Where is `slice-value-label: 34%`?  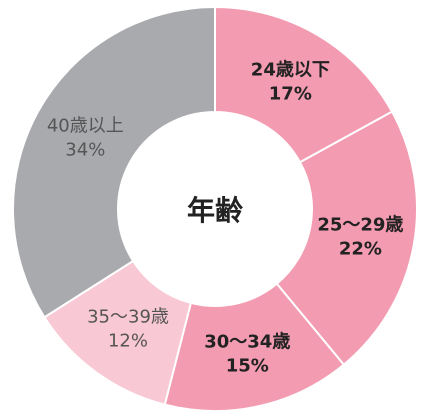 slice-value-label: 34% is located at coordinates (85, 150).